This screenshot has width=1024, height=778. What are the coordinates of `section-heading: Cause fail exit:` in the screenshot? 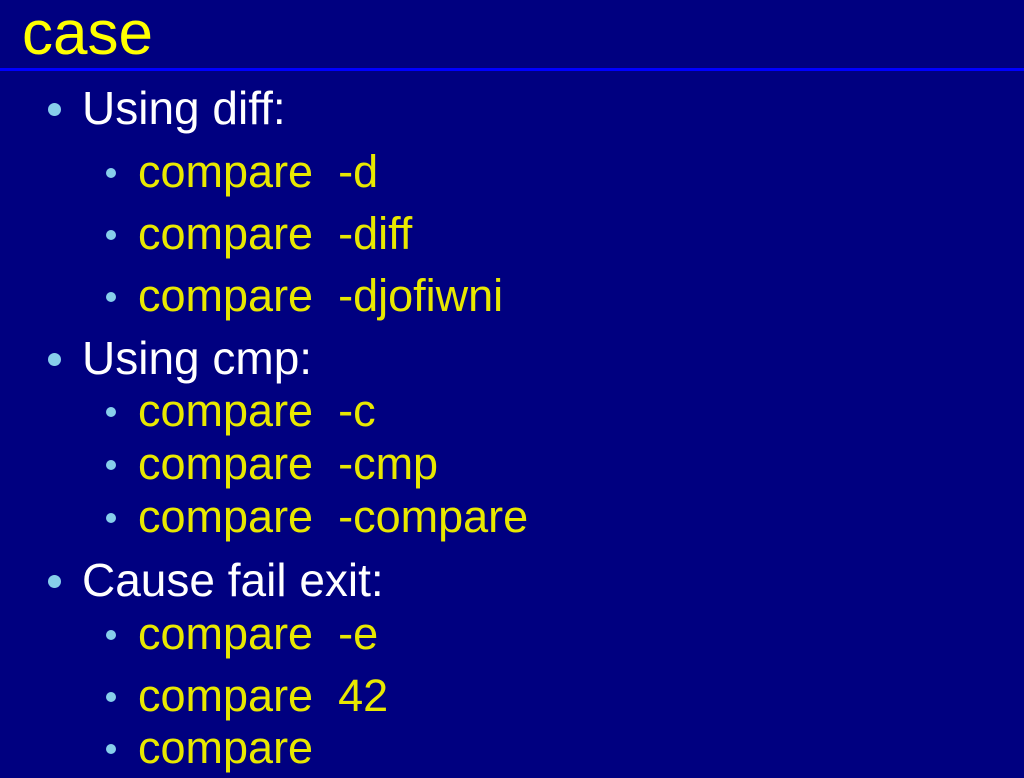 It's located at (216, 580).